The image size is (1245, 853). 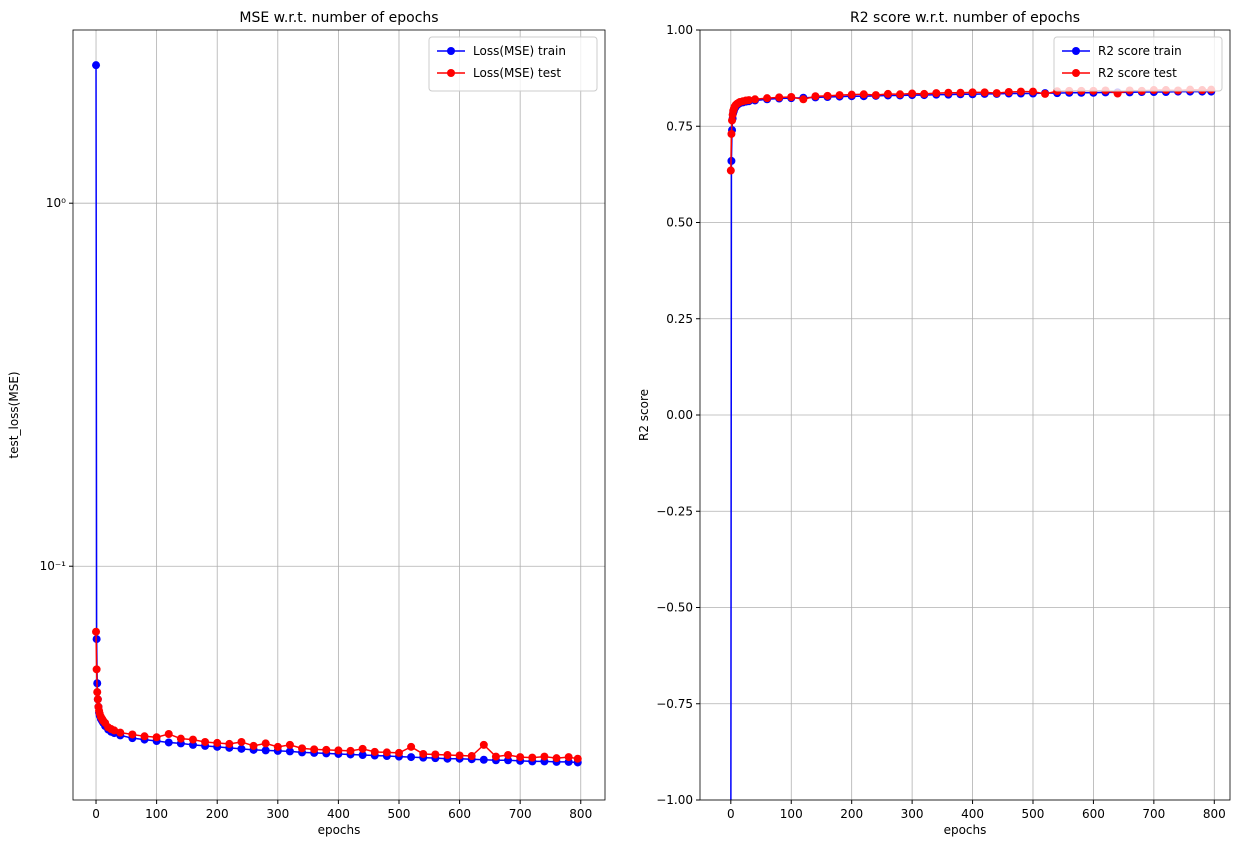 What do you see at coordinates (679, 415) in the screenshot?
I see `y-tick-label: 0.00` at bounding box center [679, 415].